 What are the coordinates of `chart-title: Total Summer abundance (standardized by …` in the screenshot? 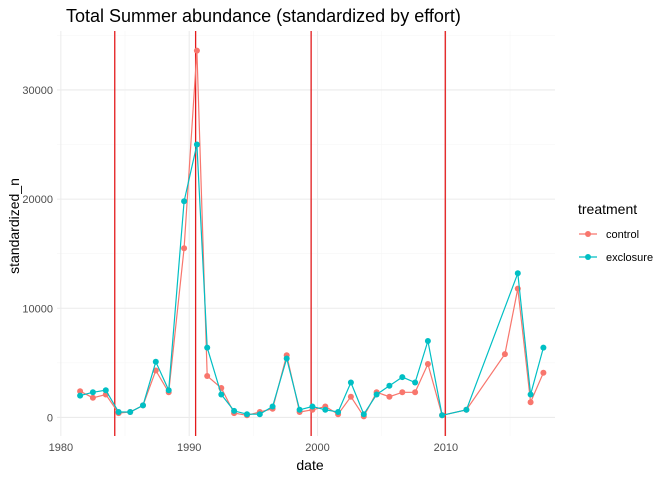 It's located at (263, 16).